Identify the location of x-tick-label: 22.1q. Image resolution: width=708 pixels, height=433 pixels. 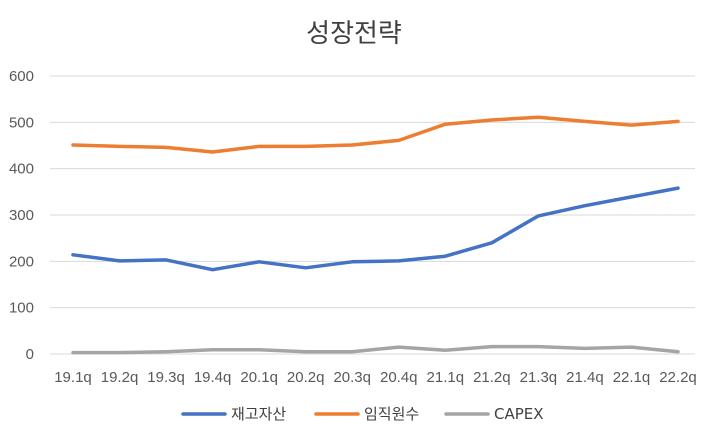
(632, 377).